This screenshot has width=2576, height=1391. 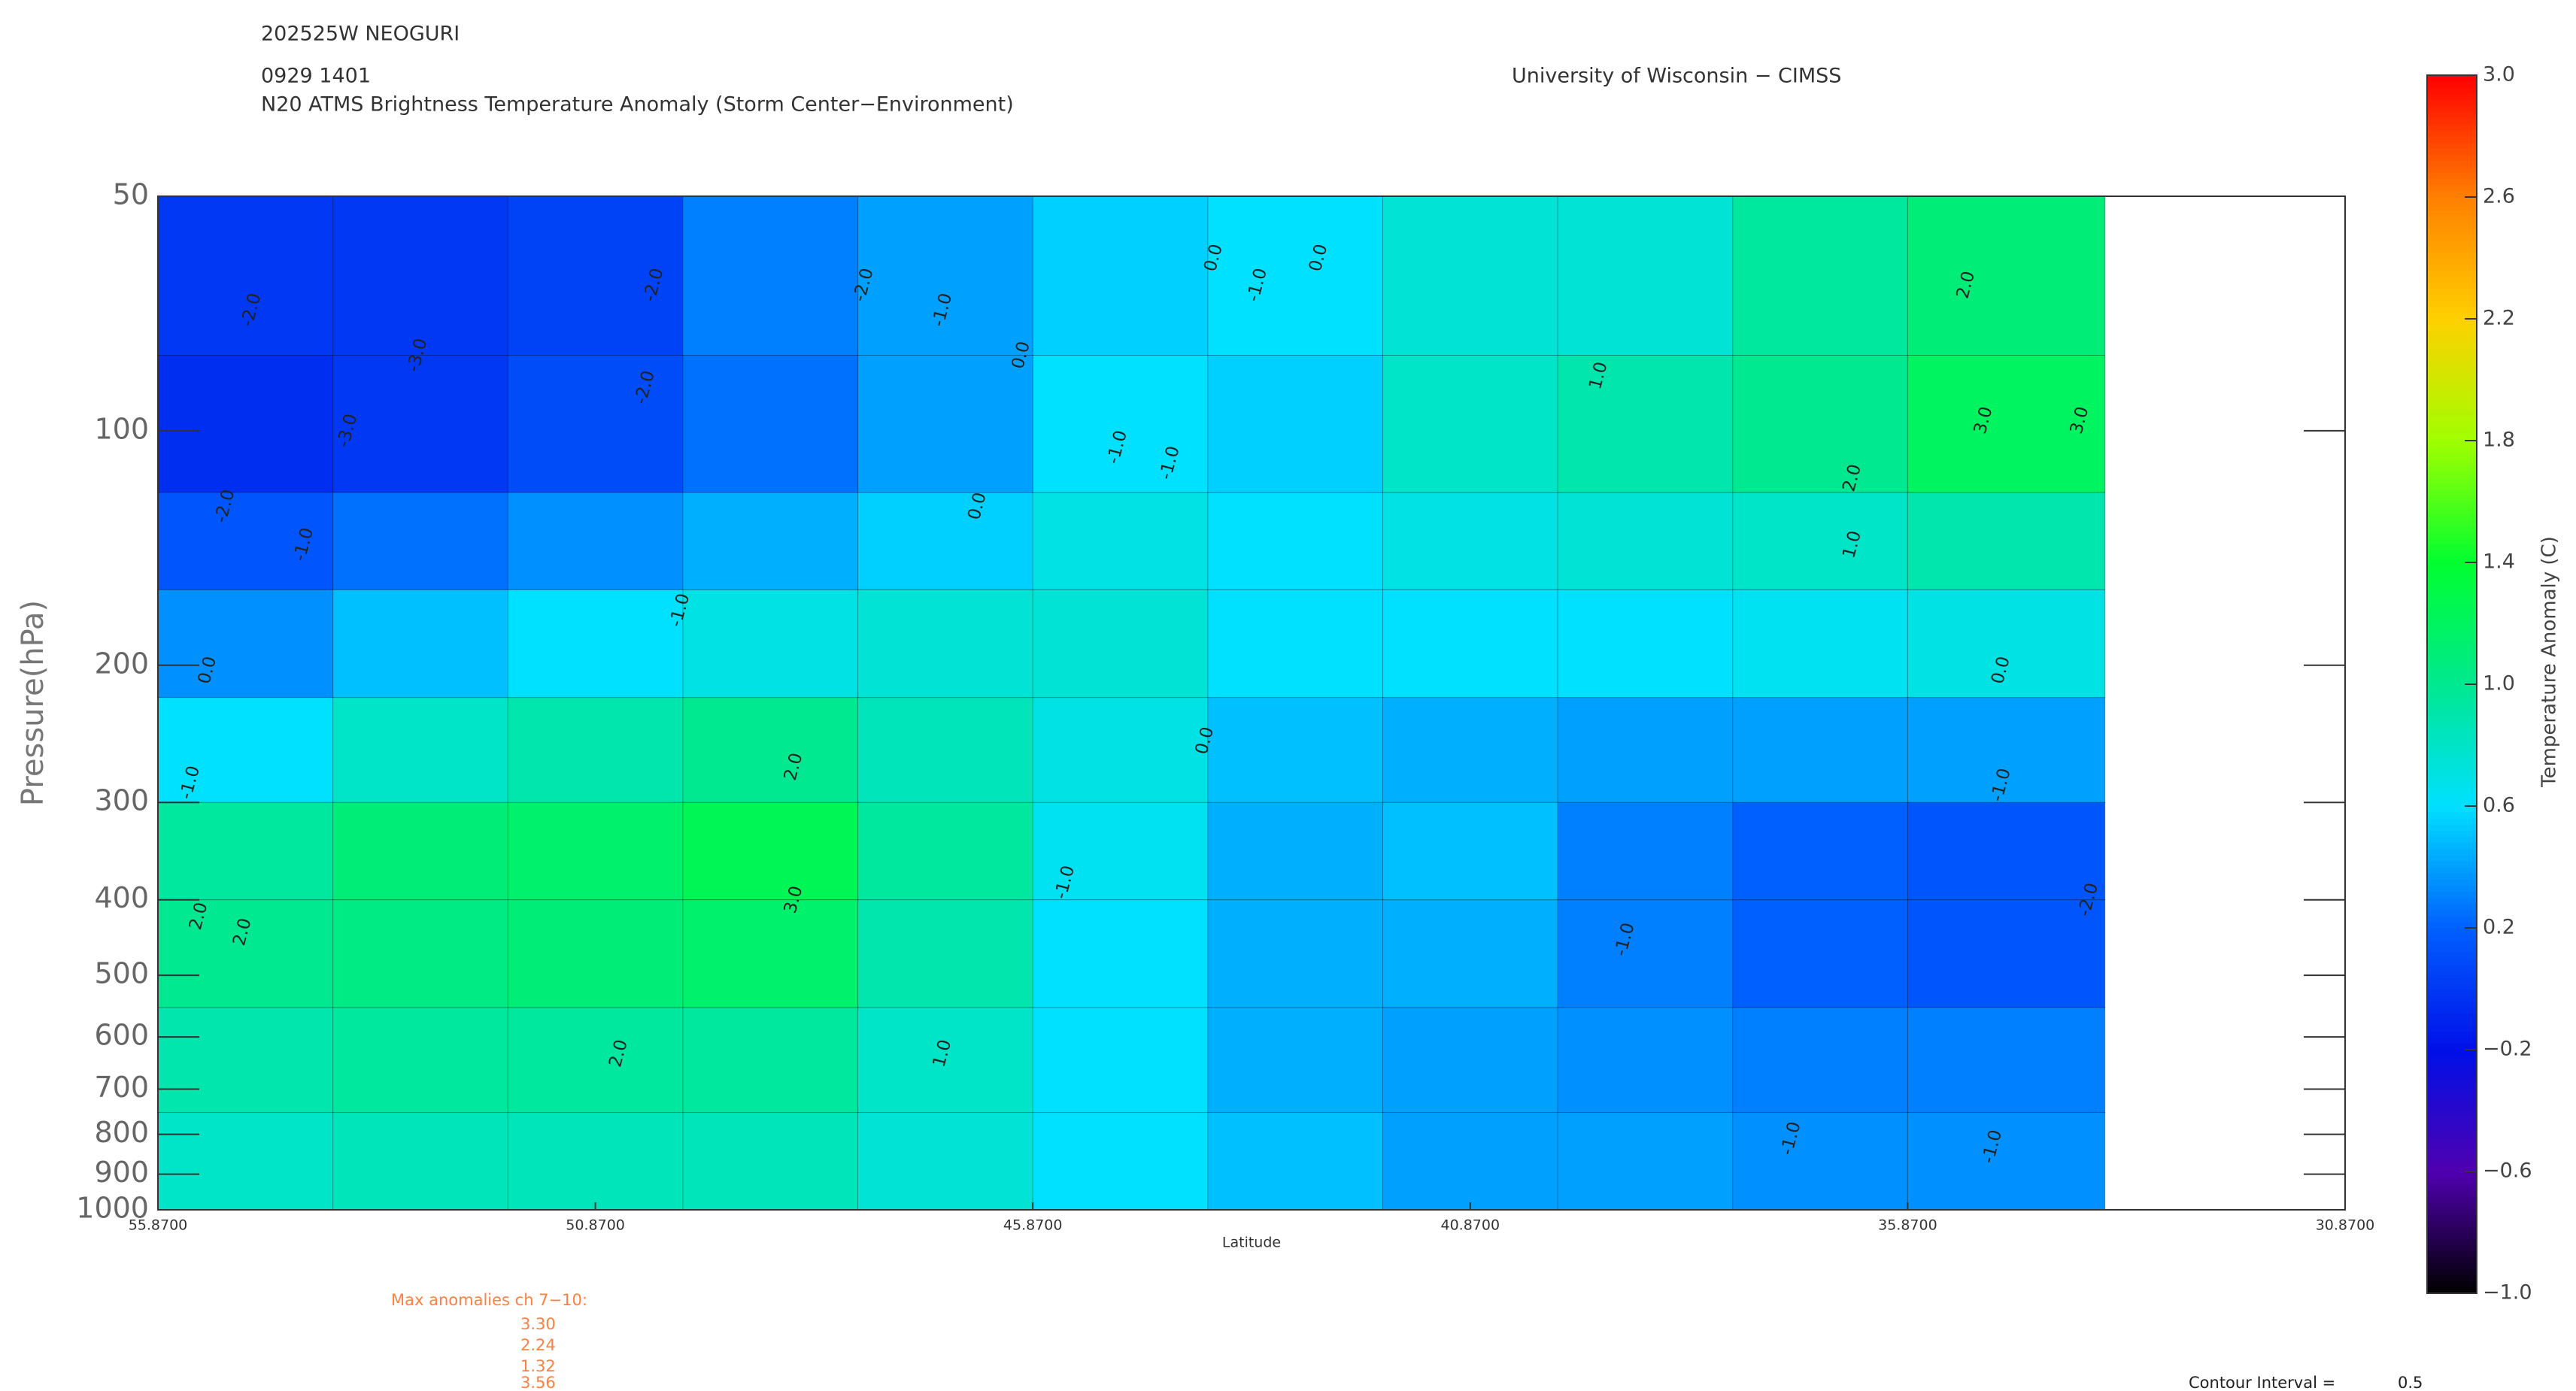 What do you see at coordinates (2499, 684) in the screenshot?
I see `colorbar-tick-label: 1.0` at bounding box center [2499, 684].